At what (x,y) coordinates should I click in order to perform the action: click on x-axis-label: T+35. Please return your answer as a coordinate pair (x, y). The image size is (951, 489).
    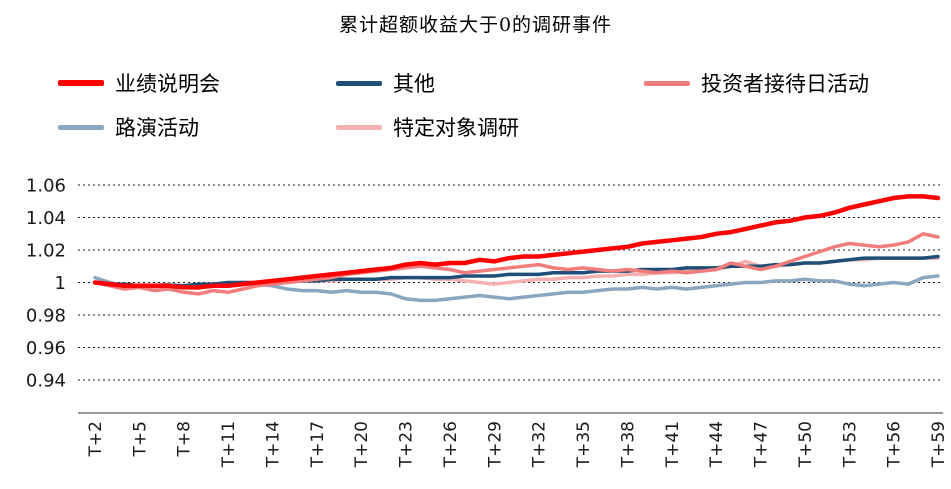
    Looking at the image, I should click on (584, 444).